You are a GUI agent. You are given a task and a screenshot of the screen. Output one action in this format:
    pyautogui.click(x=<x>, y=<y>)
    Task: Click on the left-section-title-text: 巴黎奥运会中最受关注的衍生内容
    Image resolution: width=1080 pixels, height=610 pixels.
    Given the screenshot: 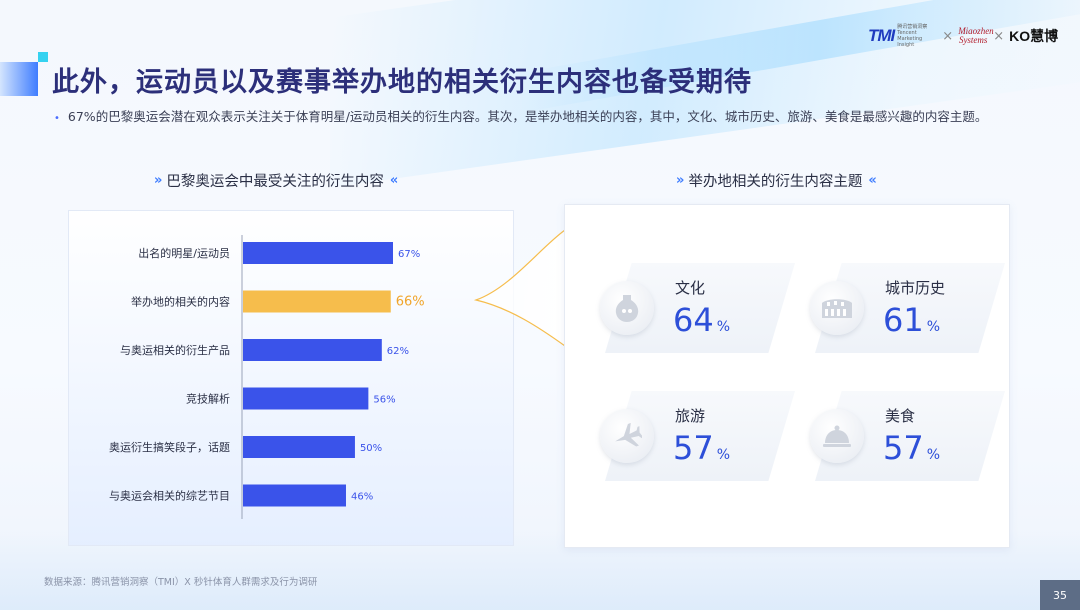 What is the action you would take?
    pyautogui.click(x=275, y=182)
    